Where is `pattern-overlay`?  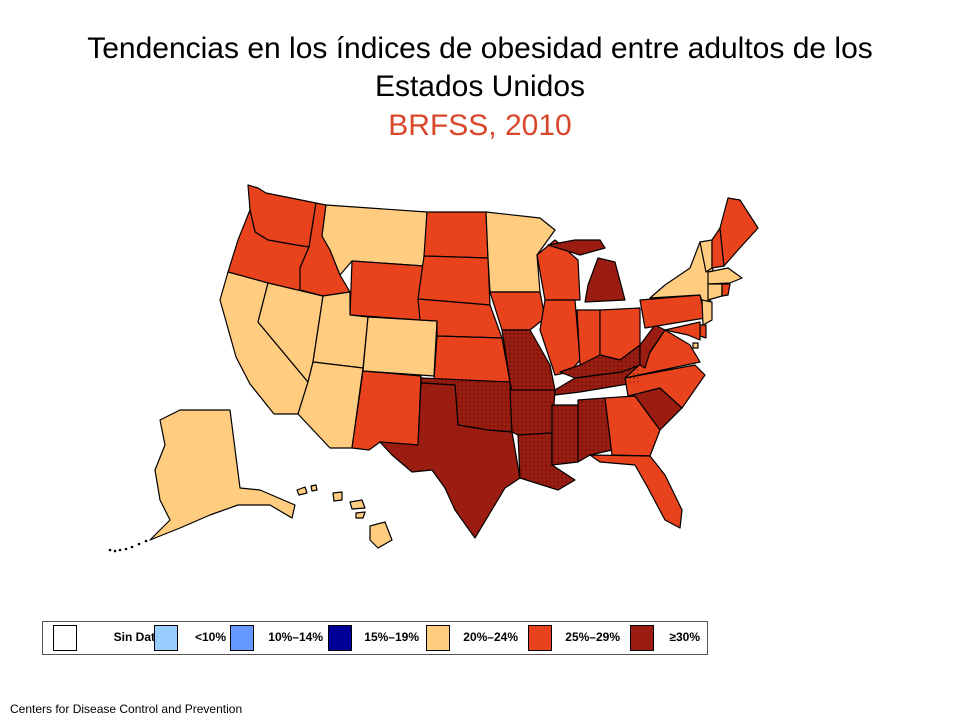 pattern-overlay is located at coordinates (530, 410).